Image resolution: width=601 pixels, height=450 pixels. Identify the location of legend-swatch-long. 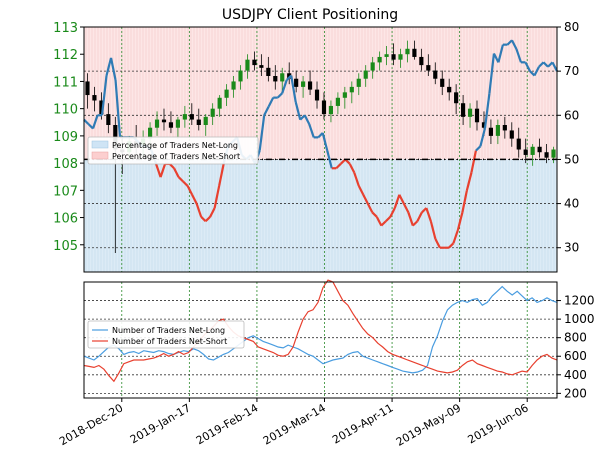
(100, 144).